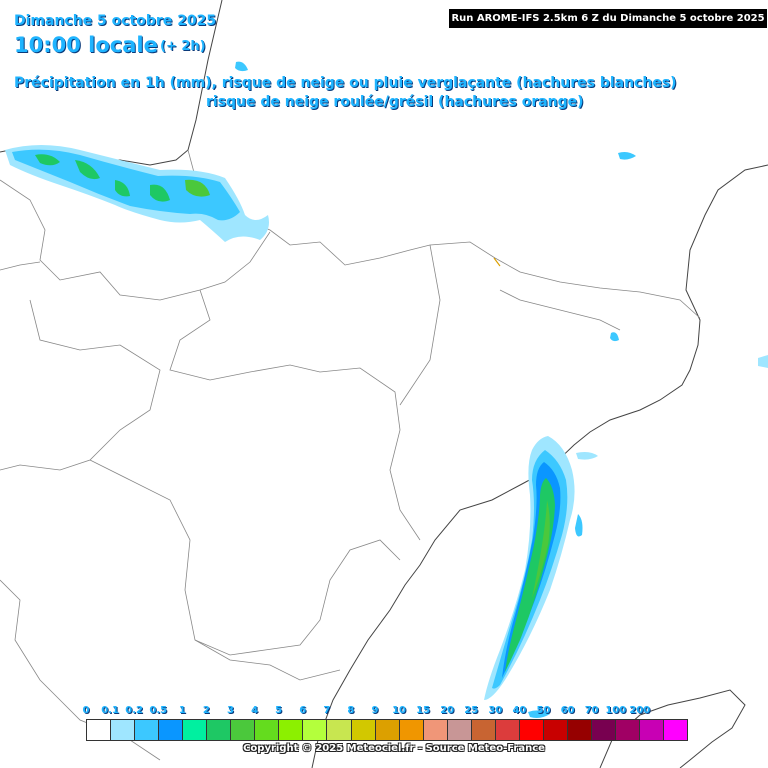 This screenshot has width=768, height=768. Describe the element at coordinates (423, 710) in the screenshot. I see `legend-tick-label: 15` at that location.